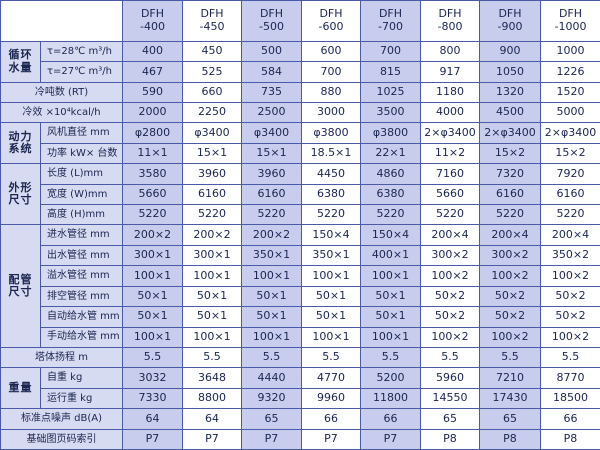 This screenshot has height=450, width=600. Describe the element at coordinates (331, 153) in the screenshot. I see `table-cell: 18.5×1` at that location.